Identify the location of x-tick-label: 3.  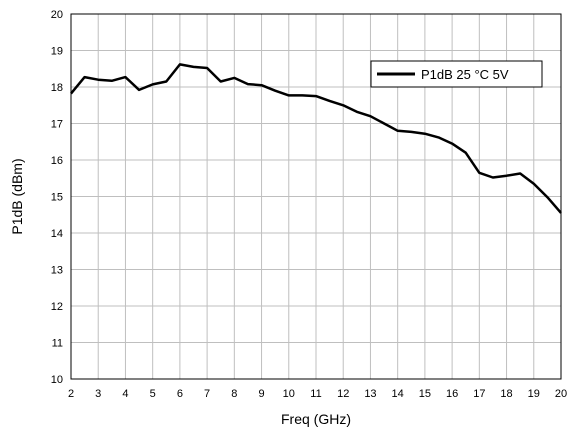
(98, 394).